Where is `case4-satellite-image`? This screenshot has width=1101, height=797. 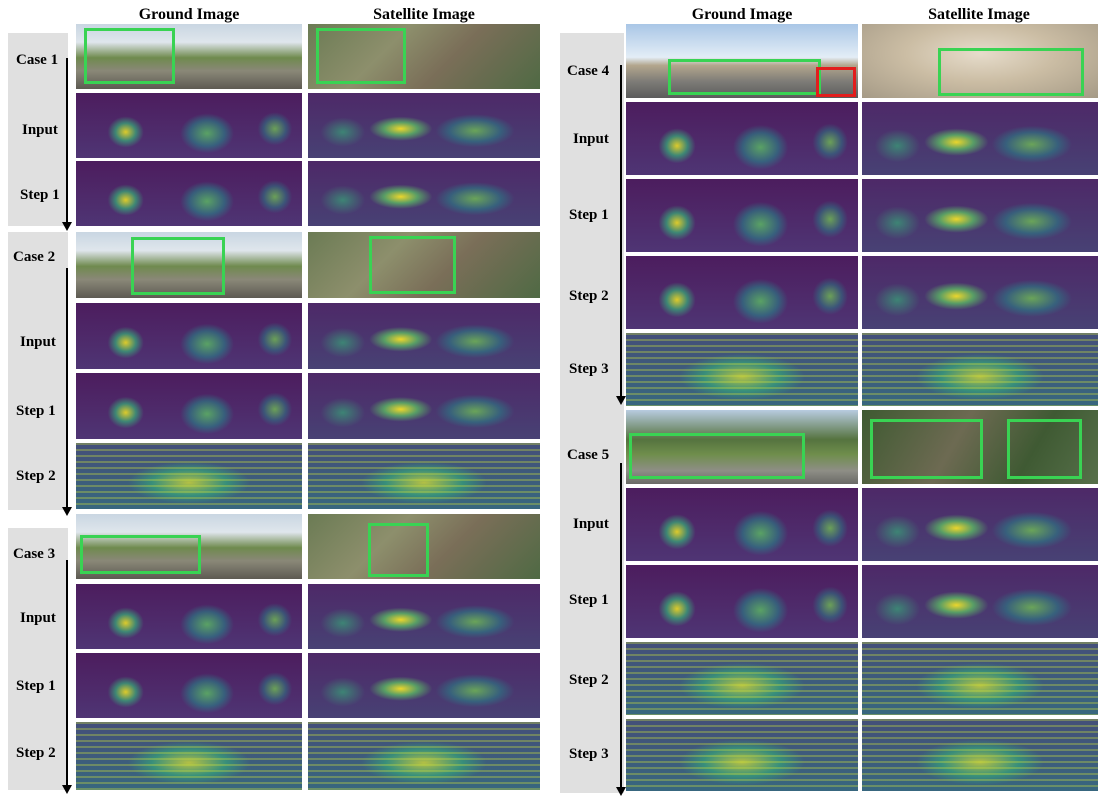
case4-satellite-image is located at coordinates (980, 61).